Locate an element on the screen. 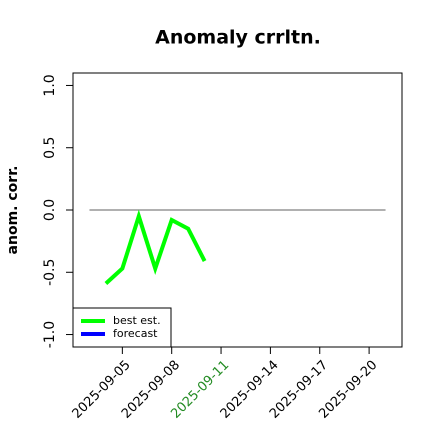  legend-box is located at coordinates (122, 327).